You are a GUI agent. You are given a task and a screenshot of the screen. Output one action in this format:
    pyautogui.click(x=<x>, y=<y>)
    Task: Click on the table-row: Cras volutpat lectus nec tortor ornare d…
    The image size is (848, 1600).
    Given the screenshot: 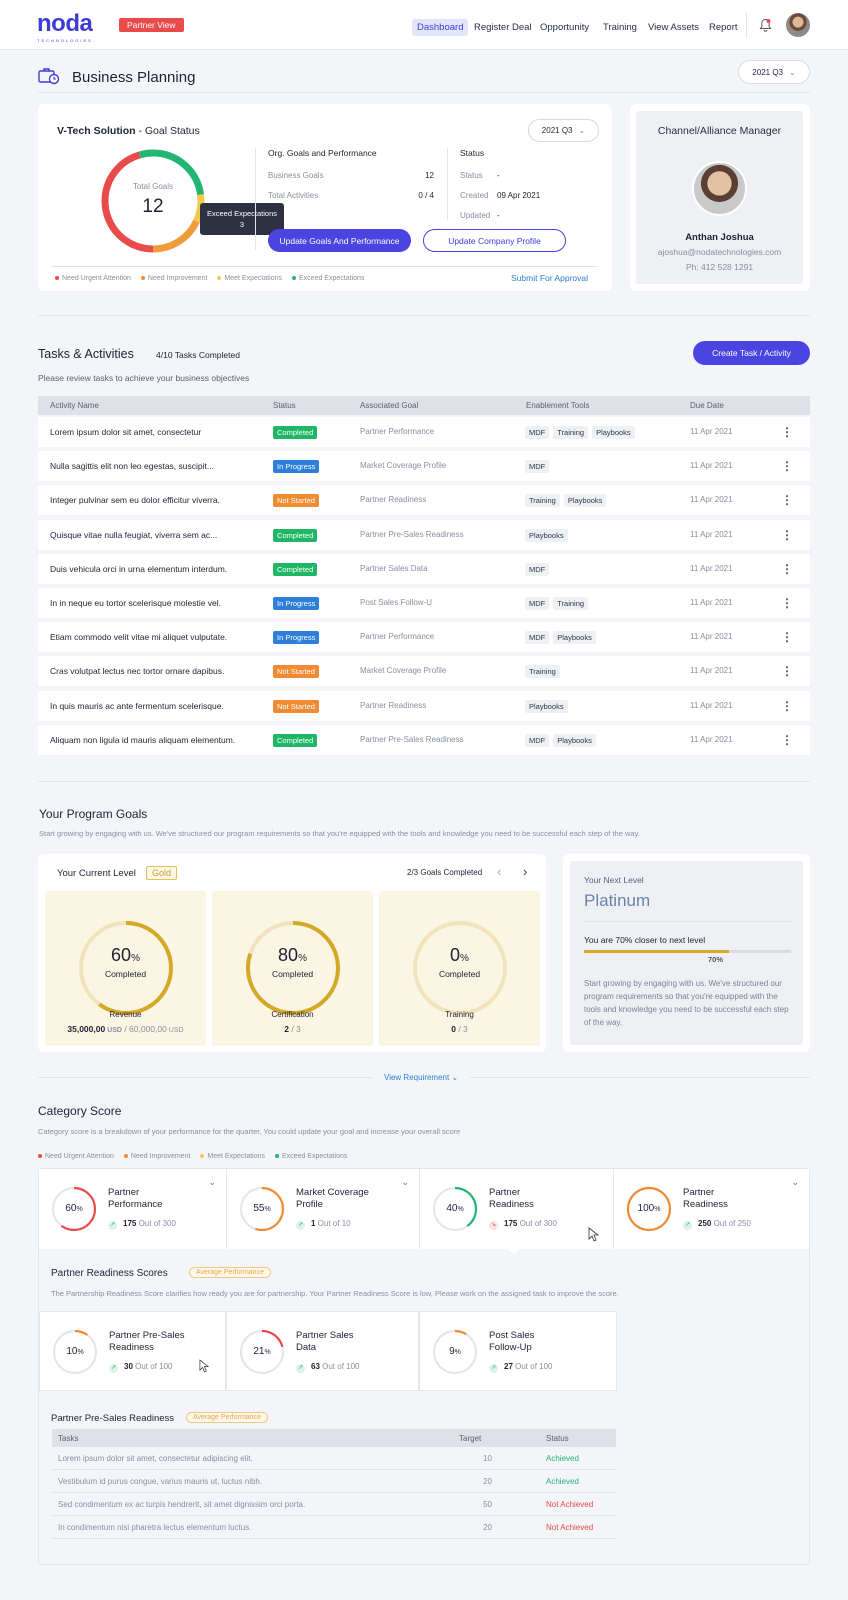 What is the action you would take?
    pyautogui.click(x=424, y=671)
    